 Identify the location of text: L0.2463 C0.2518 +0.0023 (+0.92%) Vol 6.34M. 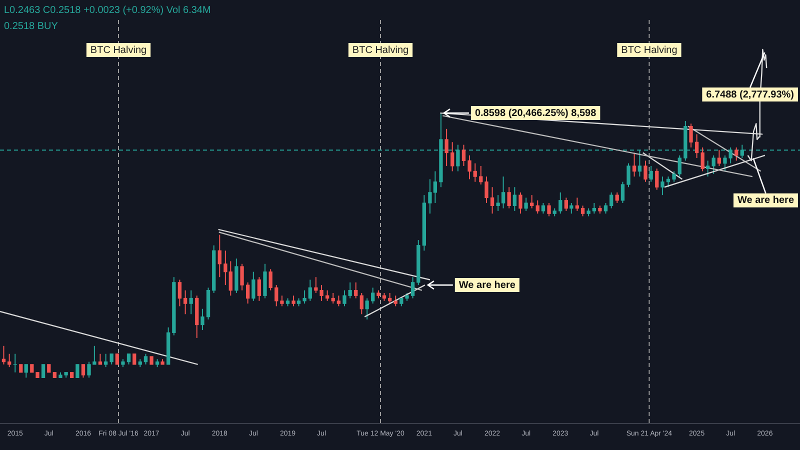
(107, 10).